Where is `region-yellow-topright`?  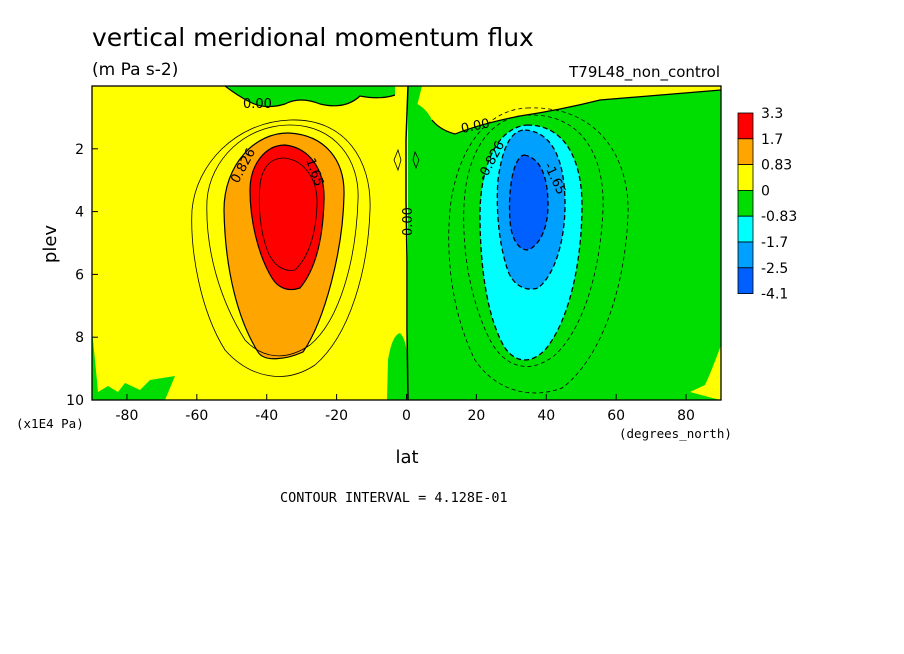 region-yellow-topright is located at coordinates (564, 110).